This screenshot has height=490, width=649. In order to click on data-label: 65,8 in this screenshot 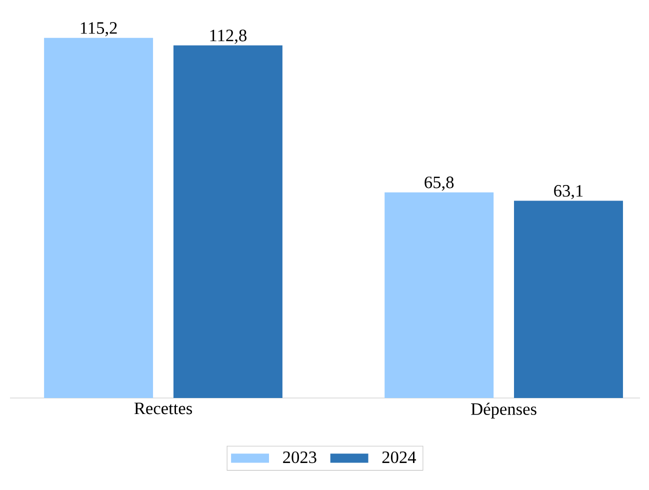, I will do `click(439, 183)`.